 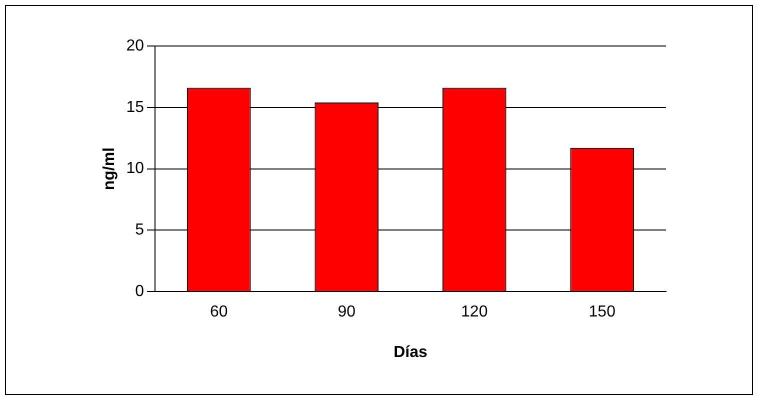 I want to click on x-tick-label: 90, so click(x=347, y=312).